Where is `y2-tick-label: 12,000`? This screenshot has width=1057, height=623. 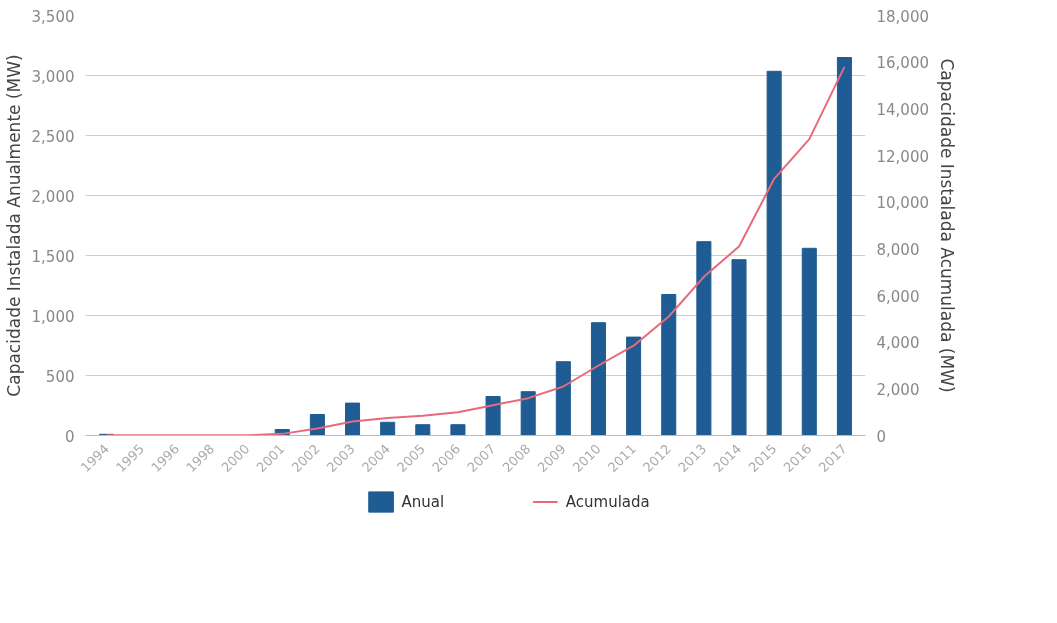 y2-tick-label: 12,000 is located at coordinates (902, 156).